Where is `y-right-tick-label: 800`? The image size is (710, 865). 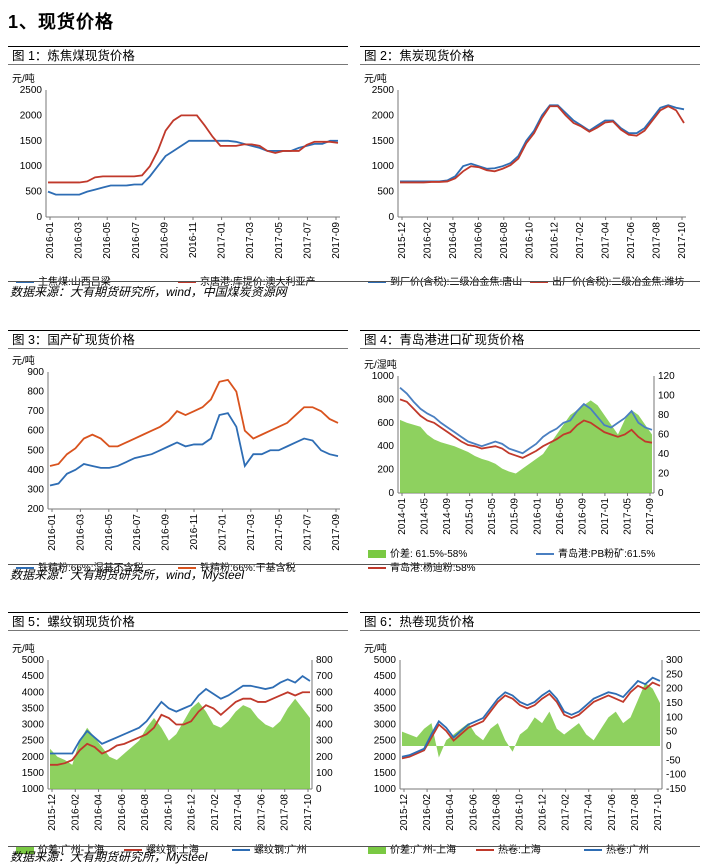
y-right-tick-label: 800 is located at coordinates (324, 660).